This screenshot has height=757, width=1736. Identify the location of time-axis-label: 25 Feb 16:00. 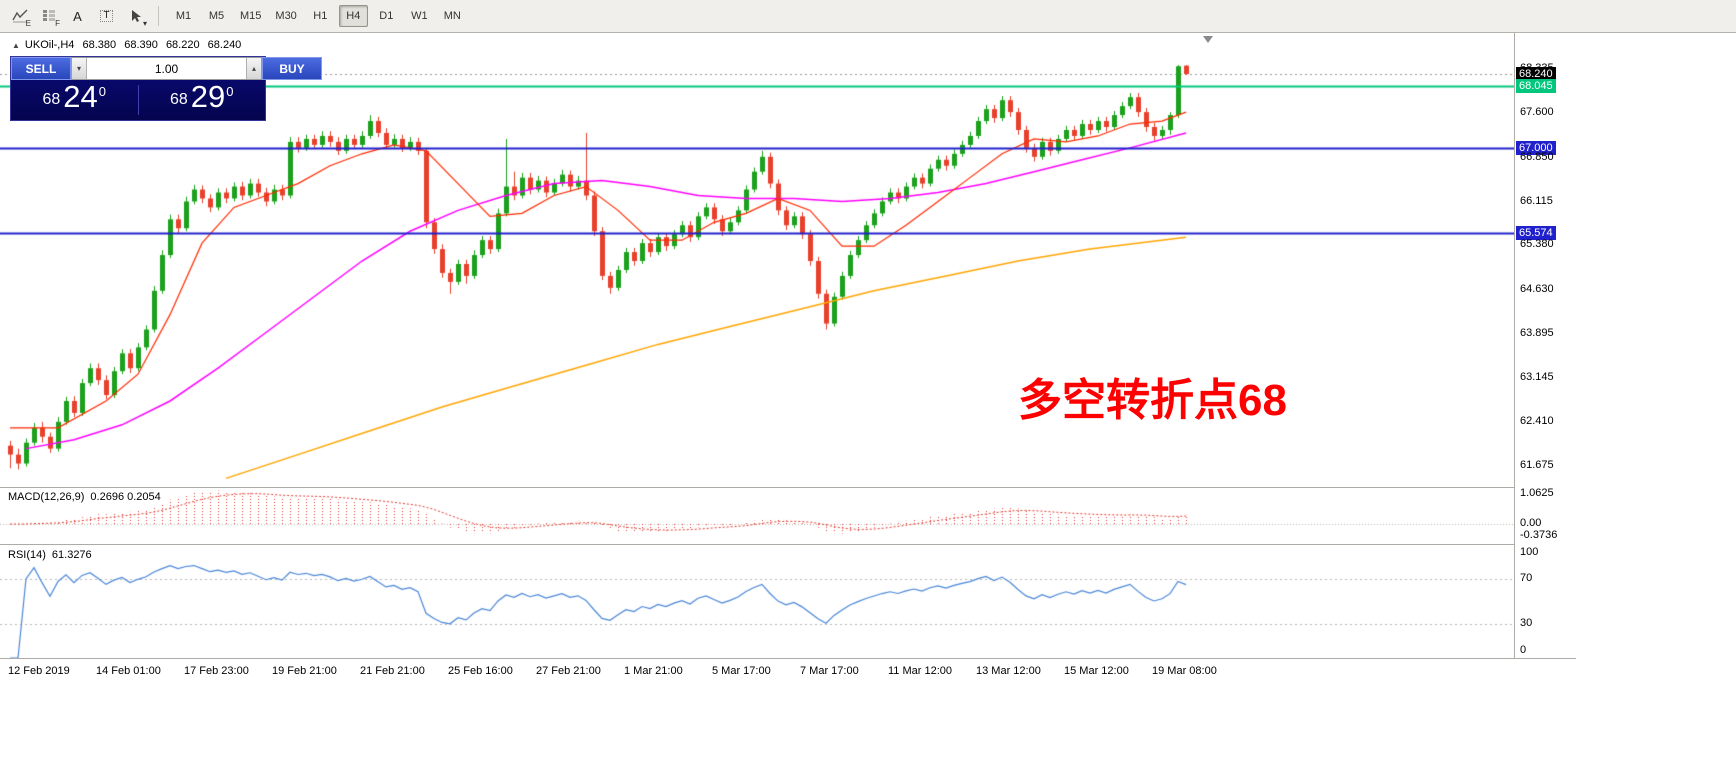
(480, 671).